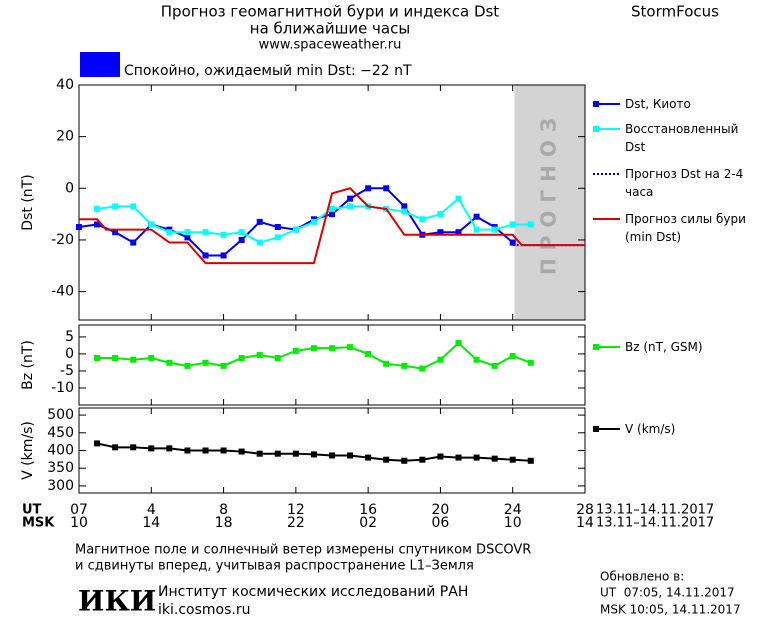  What do you see at coordinates (650, 429) in the screenshot?
I see `legend-entry: V (km/s)` at bounding box center [650, 429].